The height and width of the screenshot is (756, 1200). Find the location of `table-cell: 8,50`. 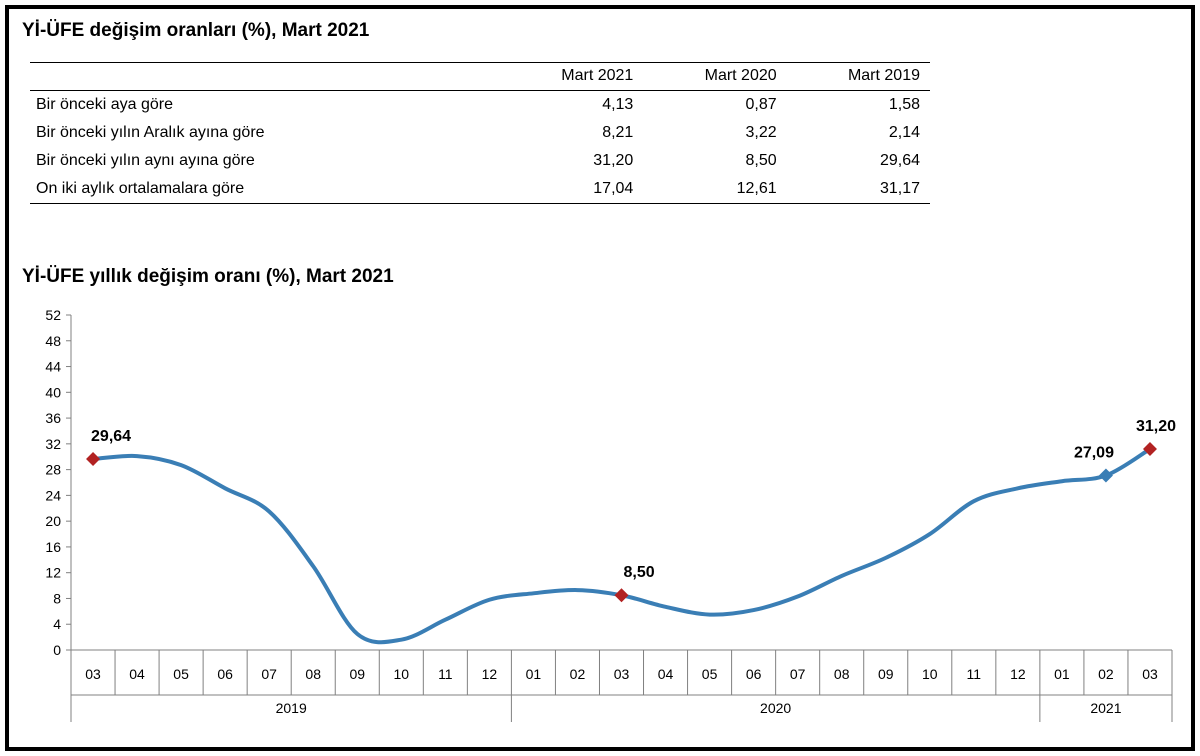

table-cell: 8,50 is located at coordinates (761, 160).